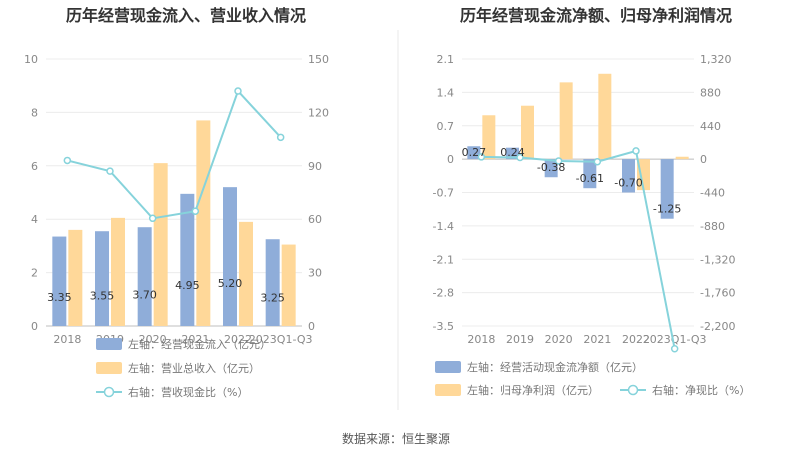 This screenshot has width=793, height=459. What do you see at coordinates (67, 339) in the screenshot?
I see `x-tick: 2018` at bounding box center [67, 339].